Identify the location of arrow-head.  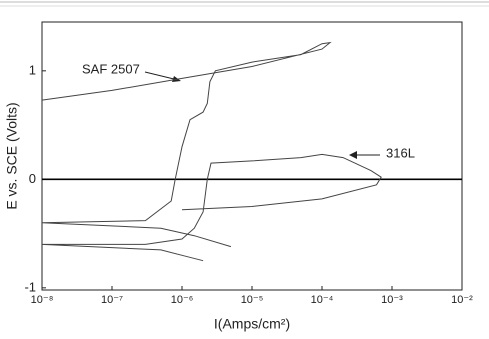
(353, 155).